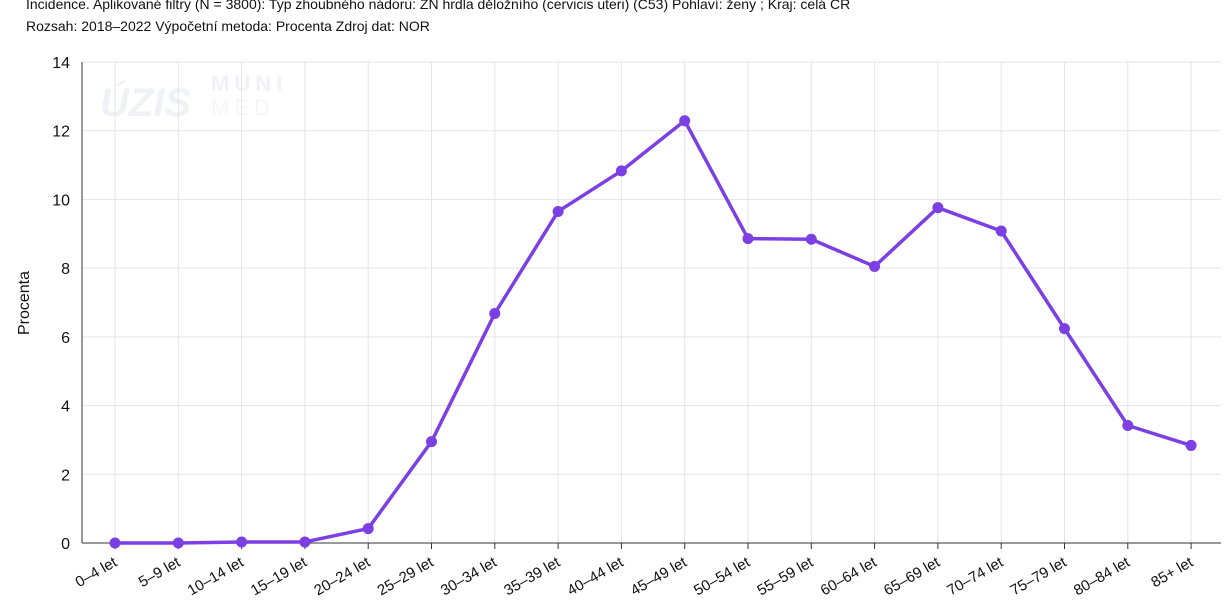  Describe the element at coordinates (61, 63) in the screenshot. I see `y-tick-label: 14` at that location.